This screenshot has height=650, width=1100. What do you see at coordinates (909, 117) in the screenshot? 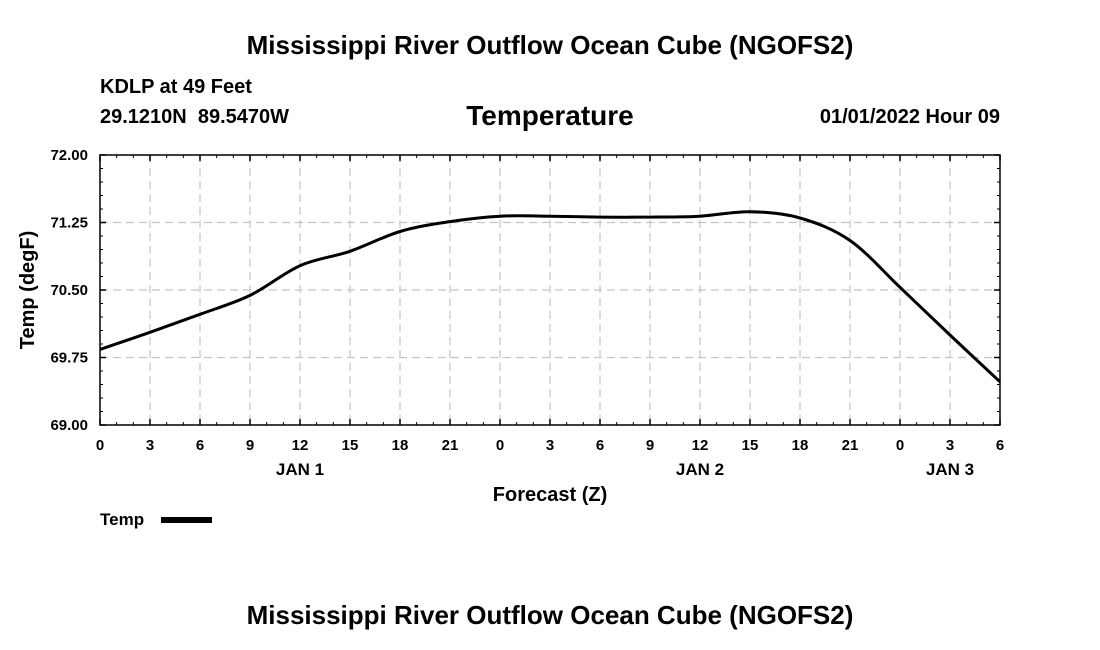
I see `forecast-datetime: 01/01/2022 Hour 09` at bounding box center [909, 117].